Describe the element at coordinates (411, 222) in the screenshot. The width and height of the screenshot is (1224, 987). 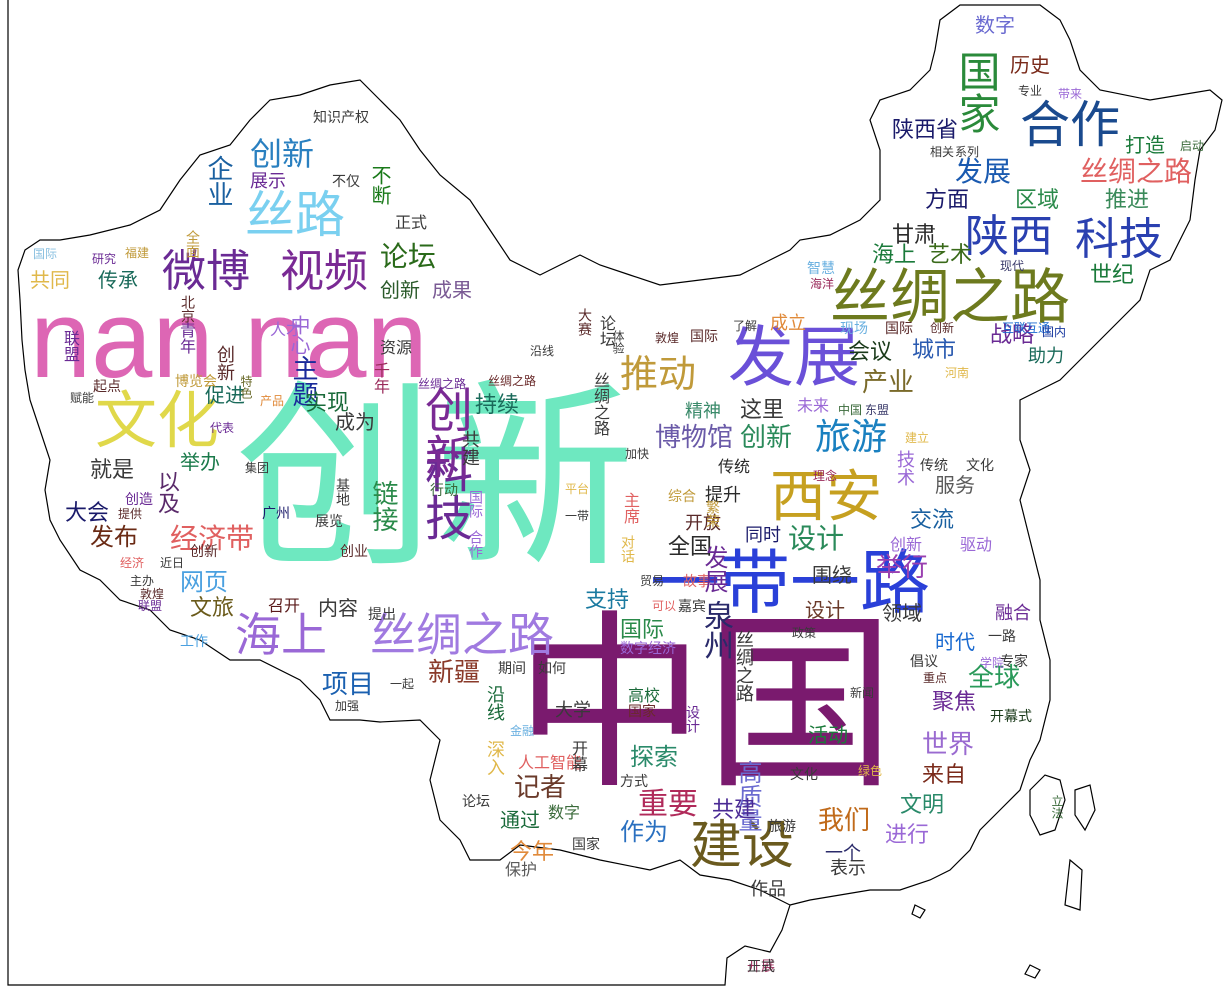
I see `cloud-word: 正式` at that location.